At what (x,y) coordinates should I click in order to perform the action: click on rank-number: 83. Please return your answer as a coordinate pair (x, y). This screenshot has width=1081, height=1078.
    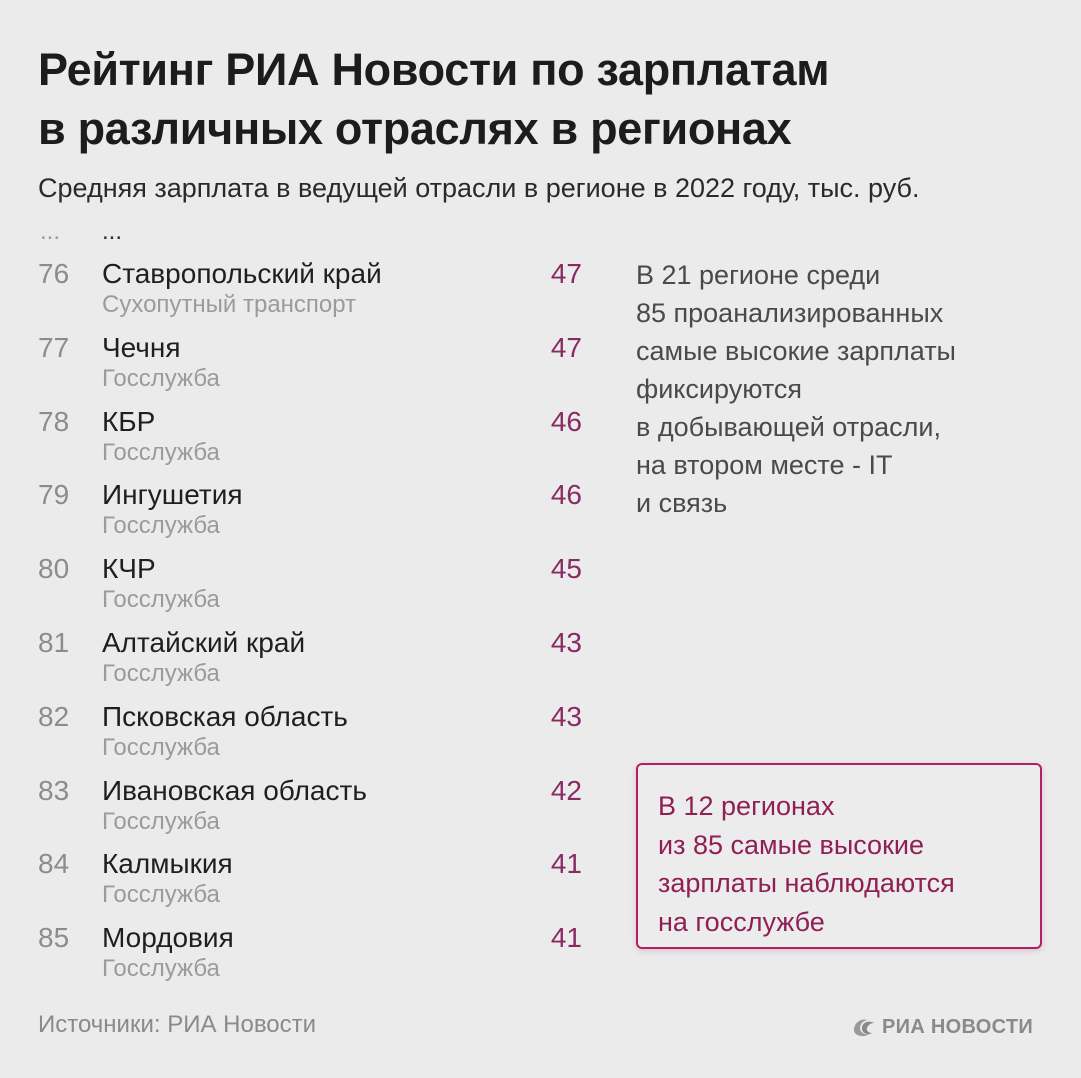
    Looking at the image, I should click on (54, 790).